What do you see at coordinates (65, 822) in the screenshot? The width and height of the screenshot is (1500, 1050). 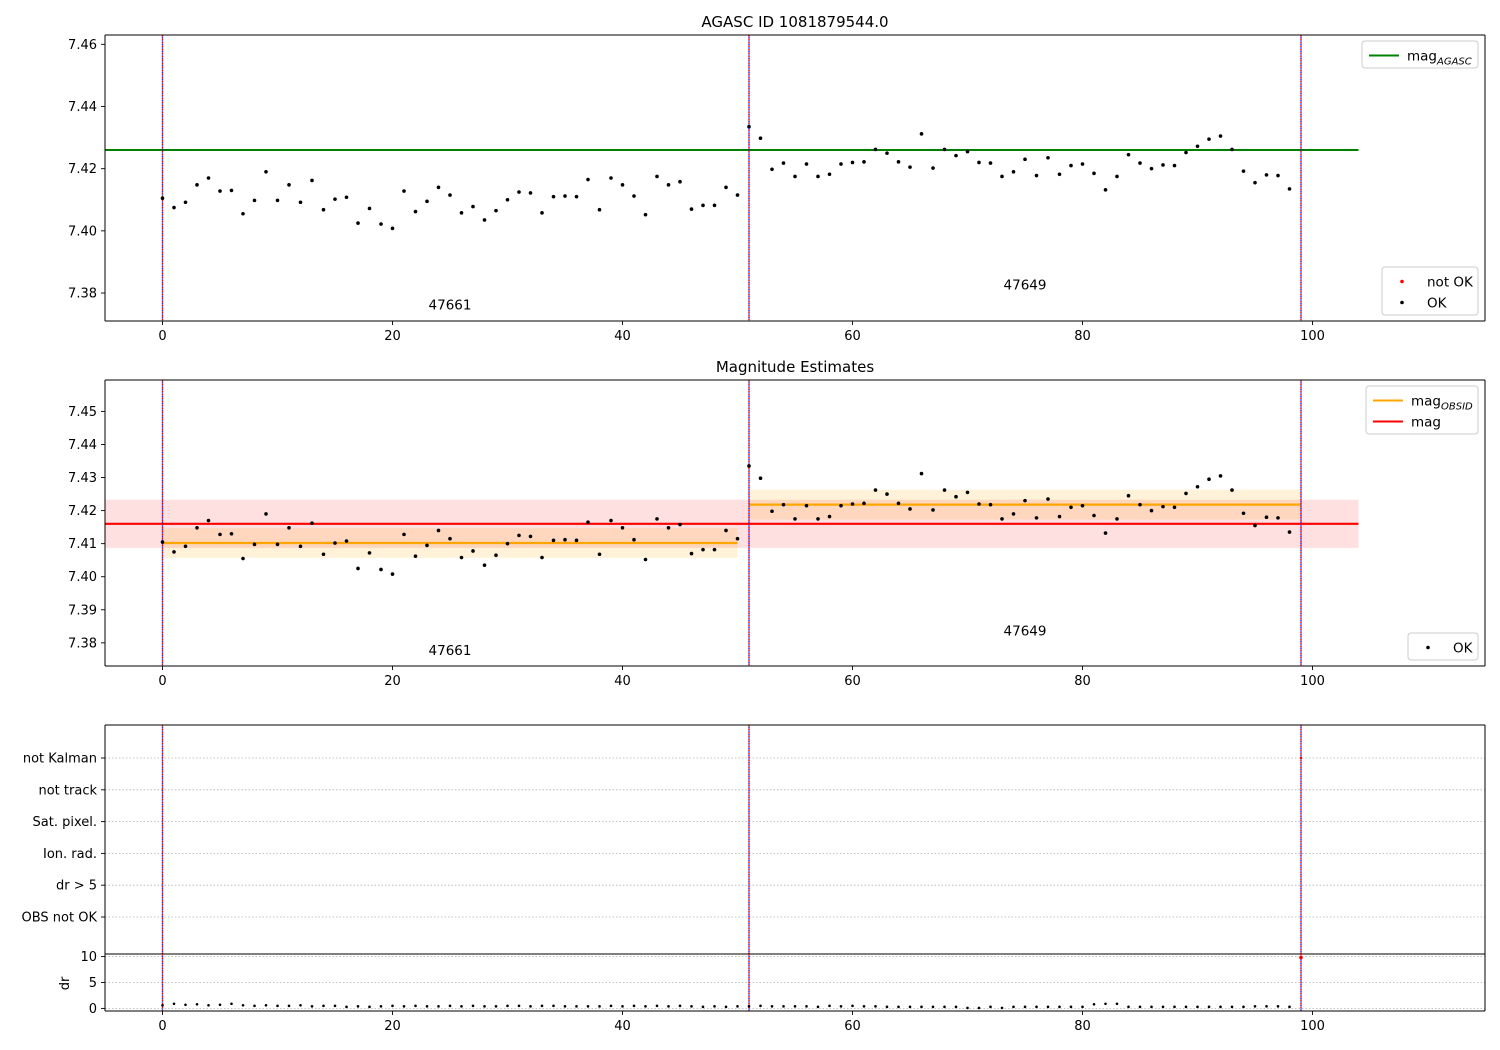 I see `flag-category-label: Sat. pixel.` at bounding box center [65, 822].